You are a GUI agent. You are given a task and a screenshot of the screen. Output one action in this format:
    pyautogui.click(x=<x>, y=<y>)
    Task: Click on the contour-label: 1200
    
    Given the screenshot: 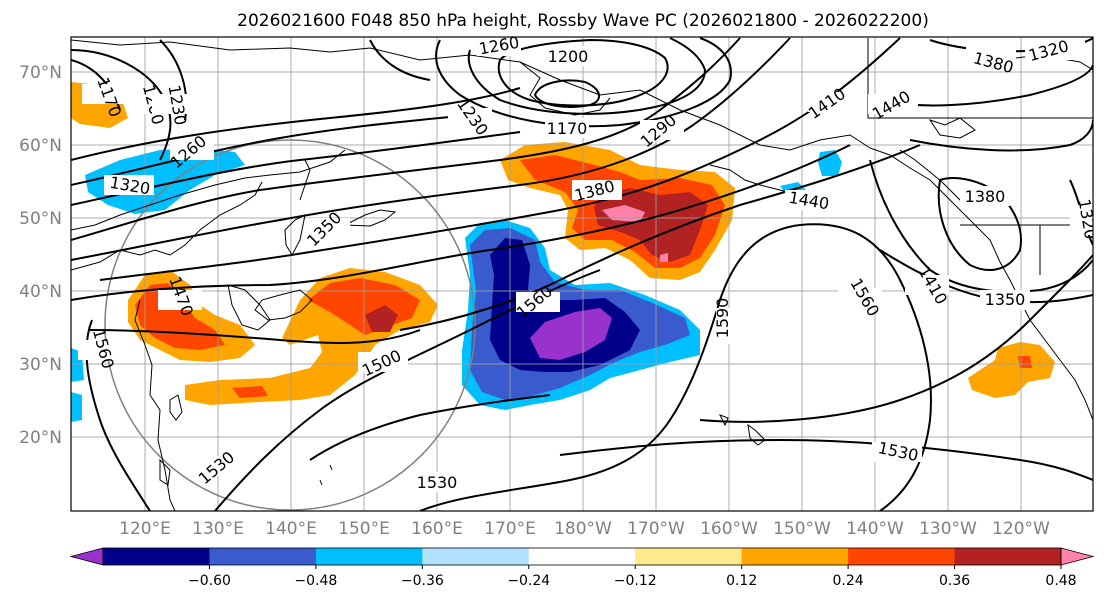 What is the action you would take?
    pyautogui.click(x=567, y=56)
    